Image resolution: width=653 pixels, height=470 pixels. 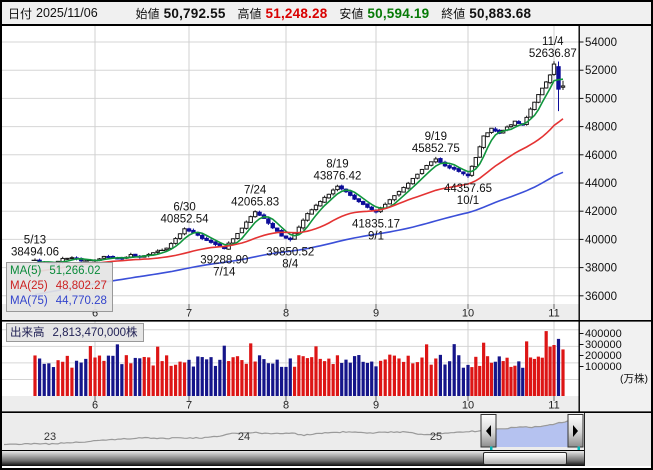 What do you see at coordinates (532, 433) in the screenshot?
I see `navigator-selection` at bounding box center [532, 433].